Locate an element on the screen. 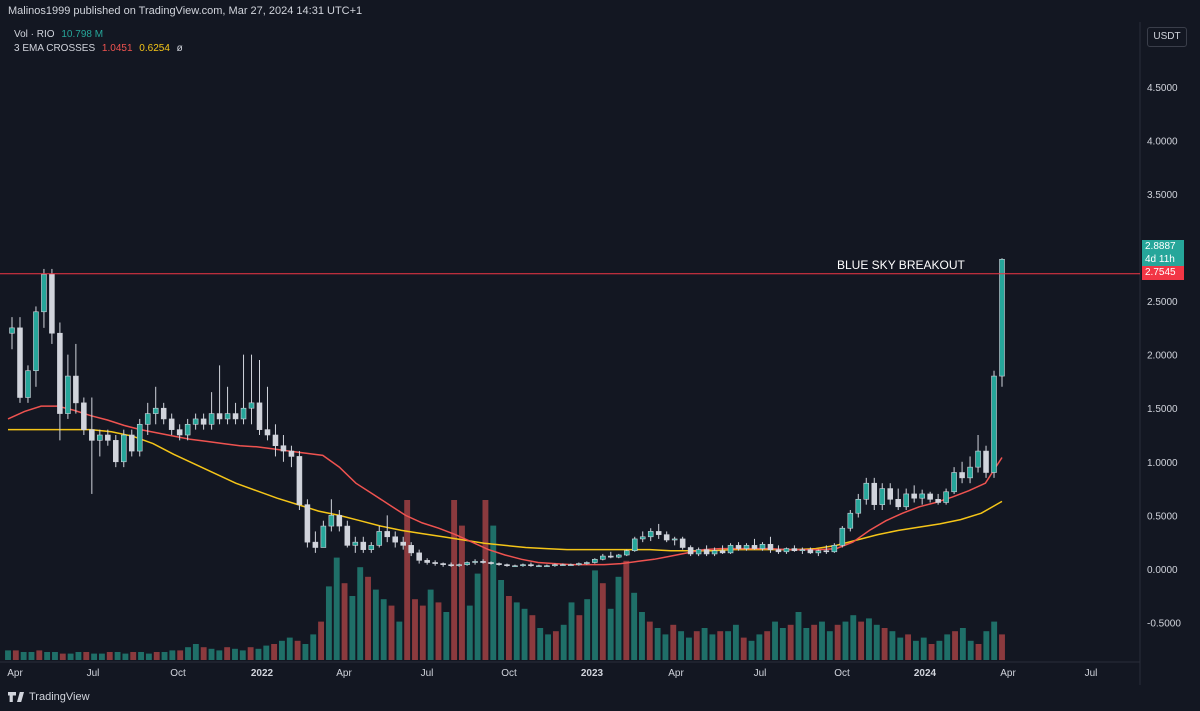  x-tick-label: Jul is located at coordinates (760, 673).